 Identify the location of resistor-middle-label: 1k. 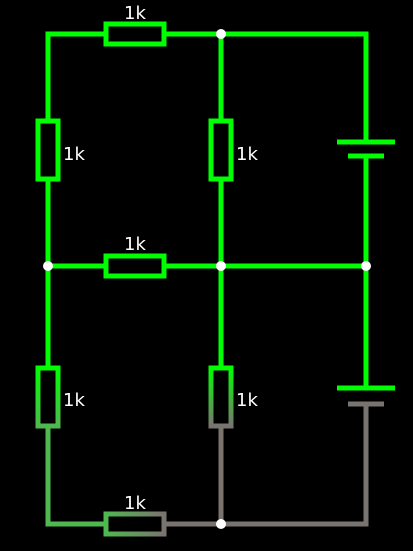
(135, 244).